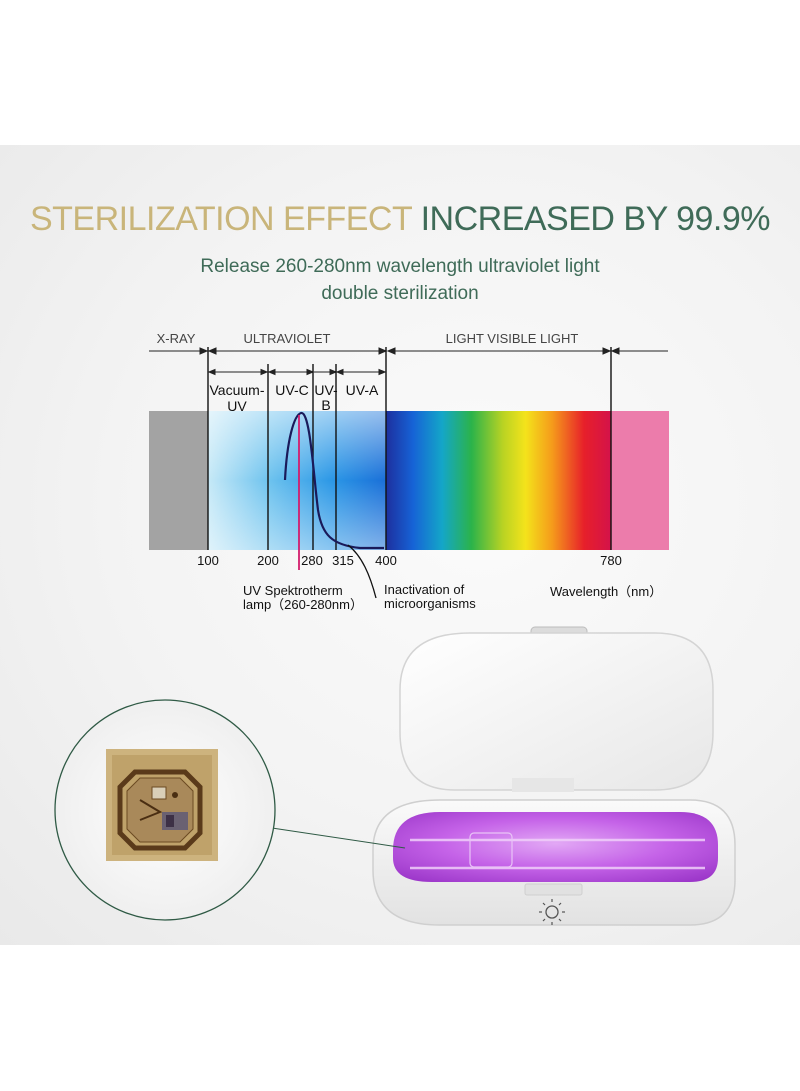 The height and width of the screenshot is (1091, 800). What do you see at coordinates (237, 390) in the screenshot?
I see `band-vacuum-uv-1: Vacuum-` at bounding box center [237, 390].